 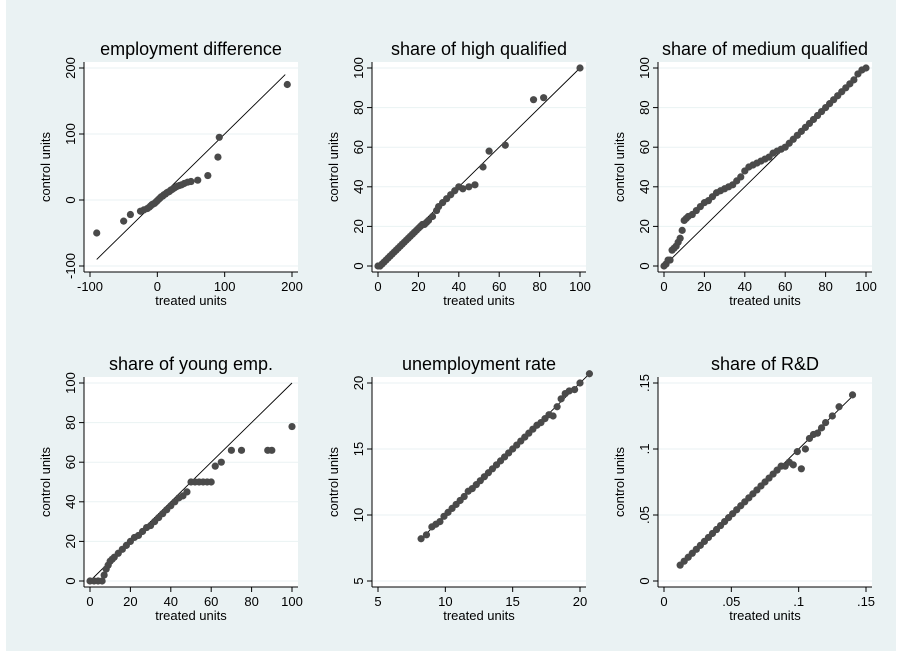 I want to click on x-tick-label: .1, so click(x=798, y=601).